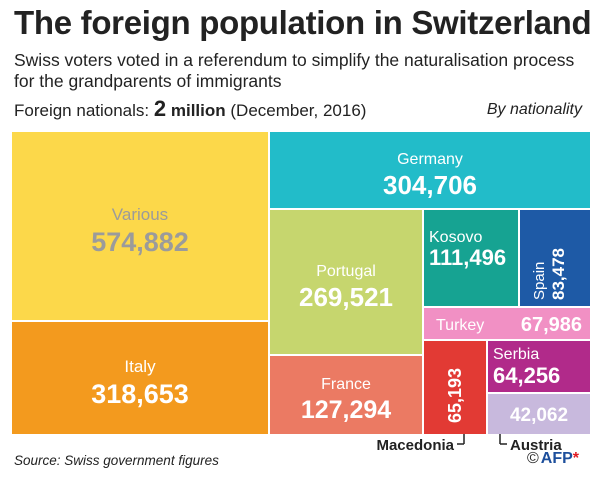  I want to click on tile-value-turkey: 67,986, so click(551, 325).